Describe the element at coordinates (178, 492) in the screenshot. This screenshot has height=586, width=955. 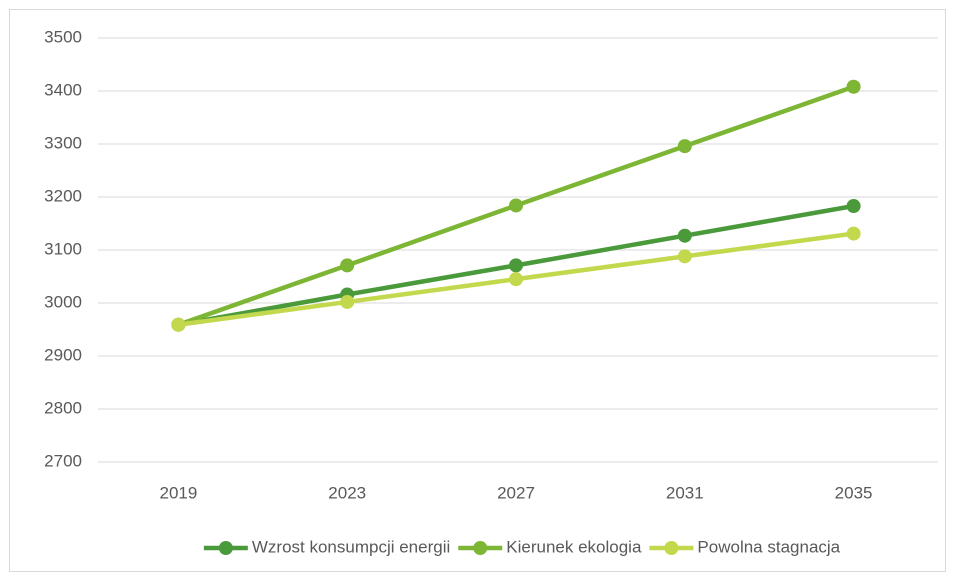
I see `x-tick-label: 2019` at that location.